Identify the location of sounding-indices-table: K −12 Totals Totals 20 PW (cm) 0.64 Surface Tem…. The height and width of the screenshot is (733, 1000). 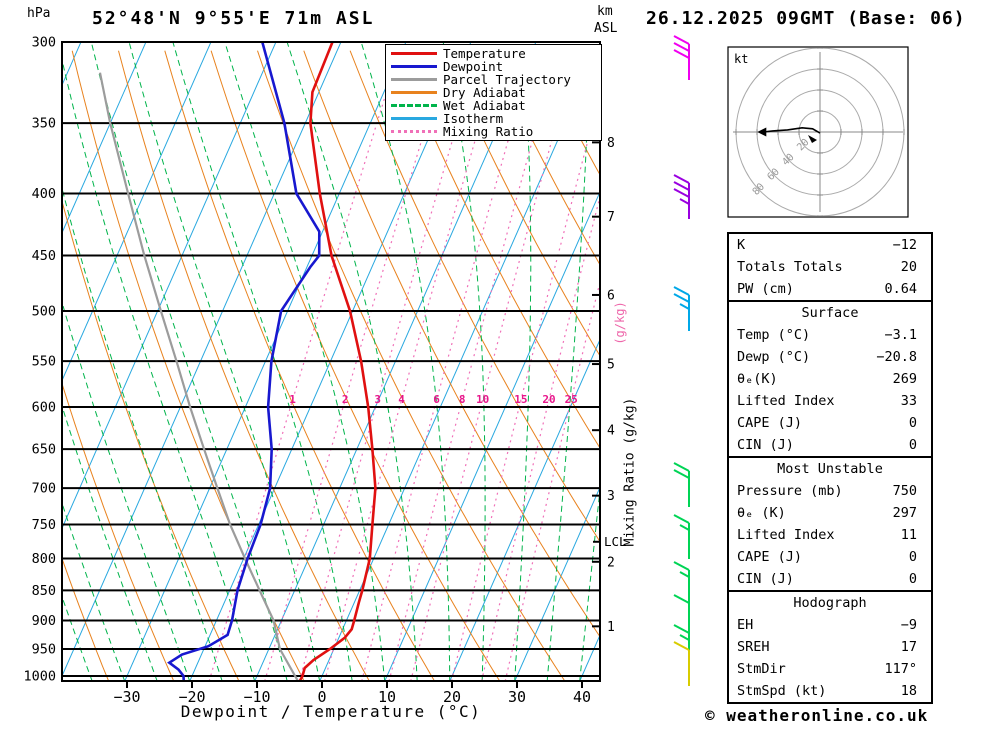
(830, 468).